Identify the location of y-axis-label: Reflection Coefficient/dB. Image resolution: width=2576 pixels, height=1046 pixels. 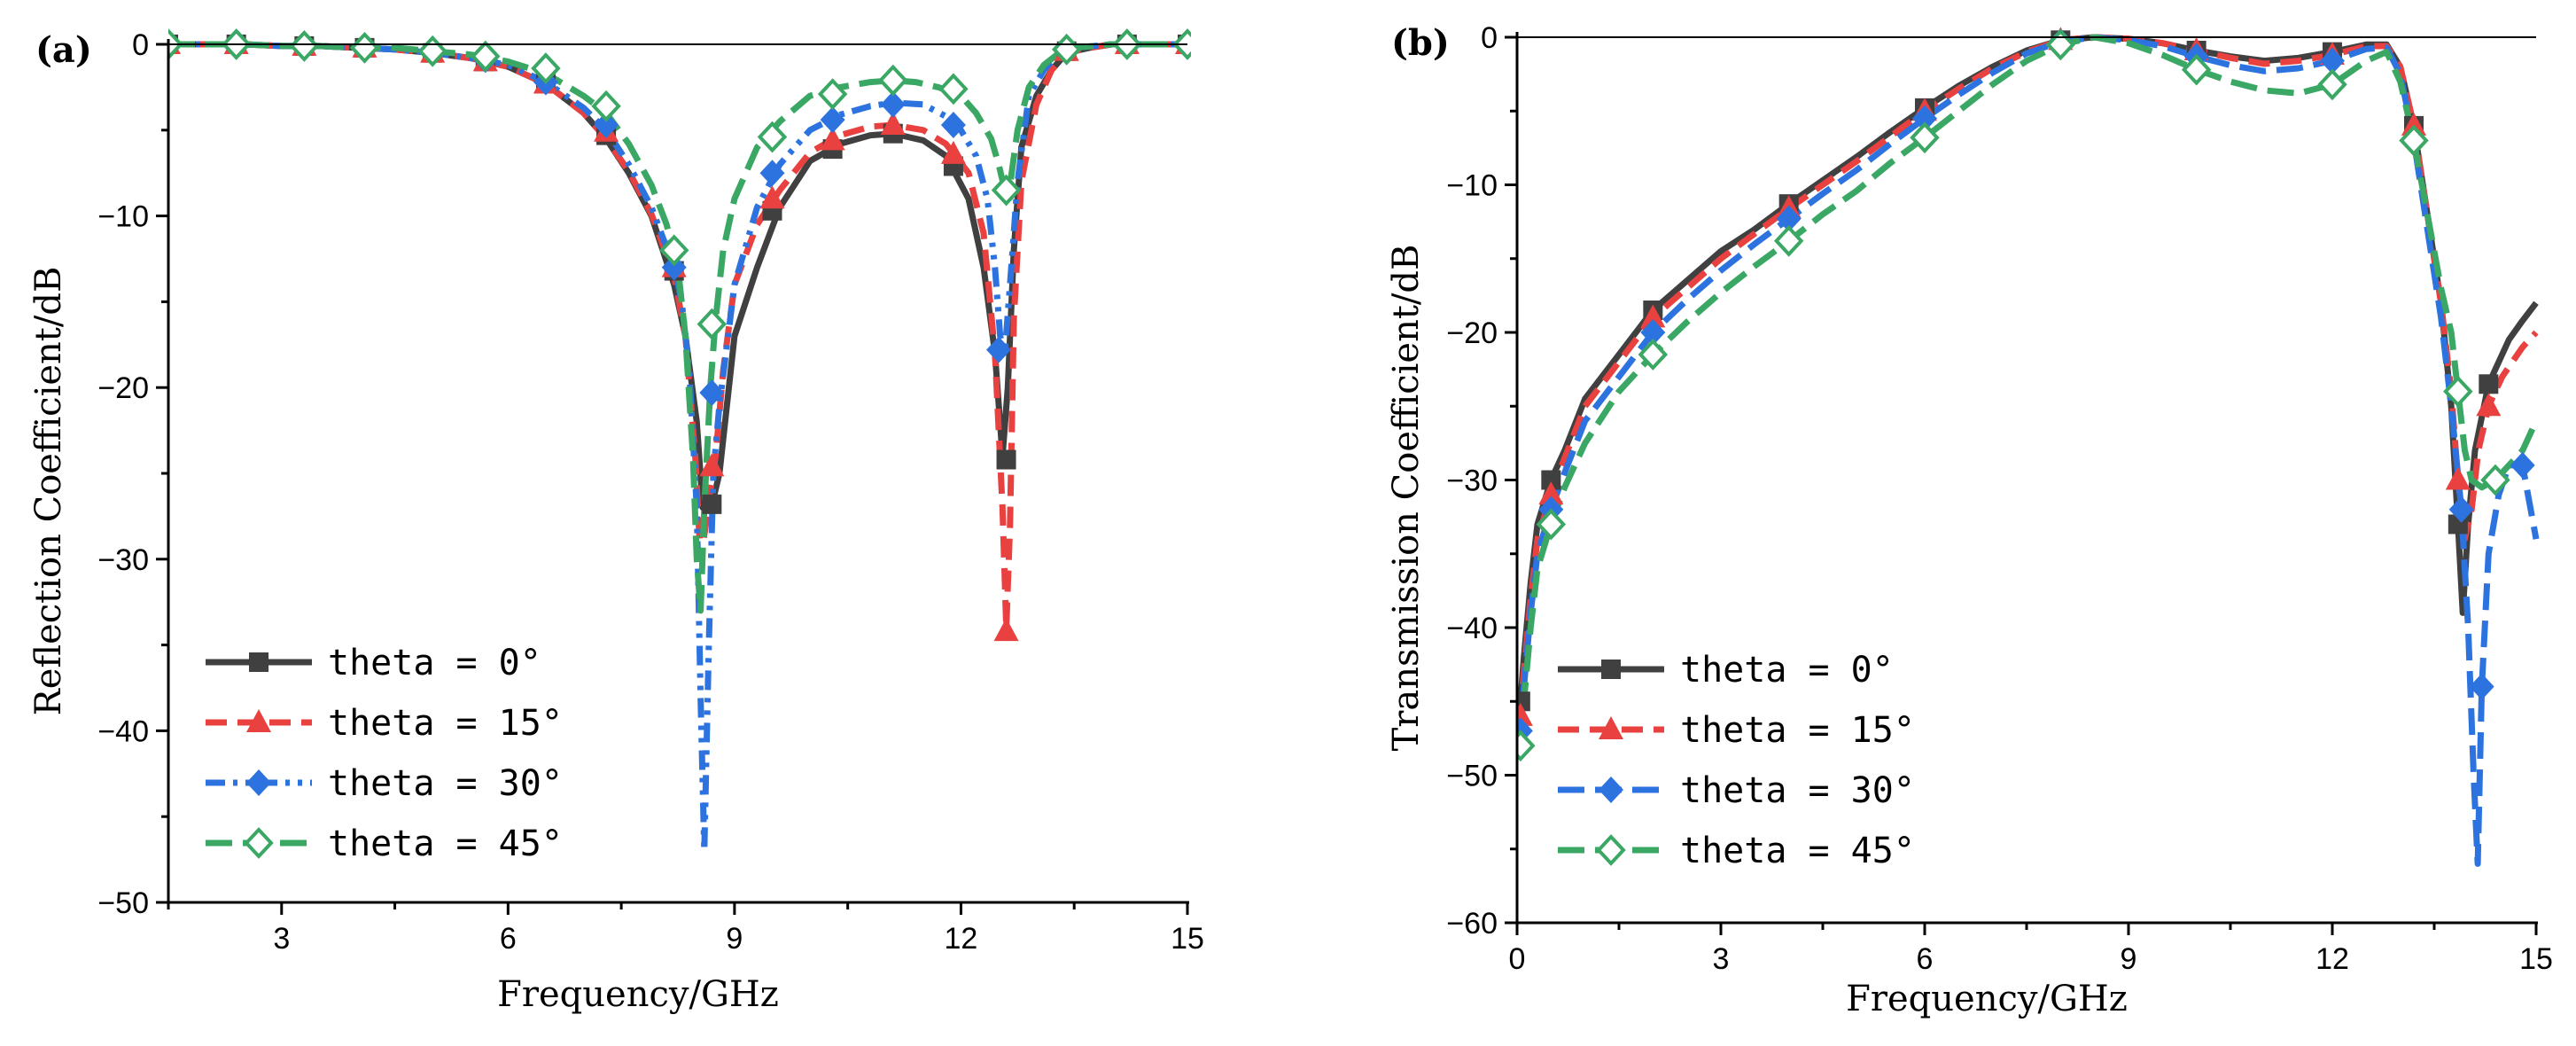
(49, 491).